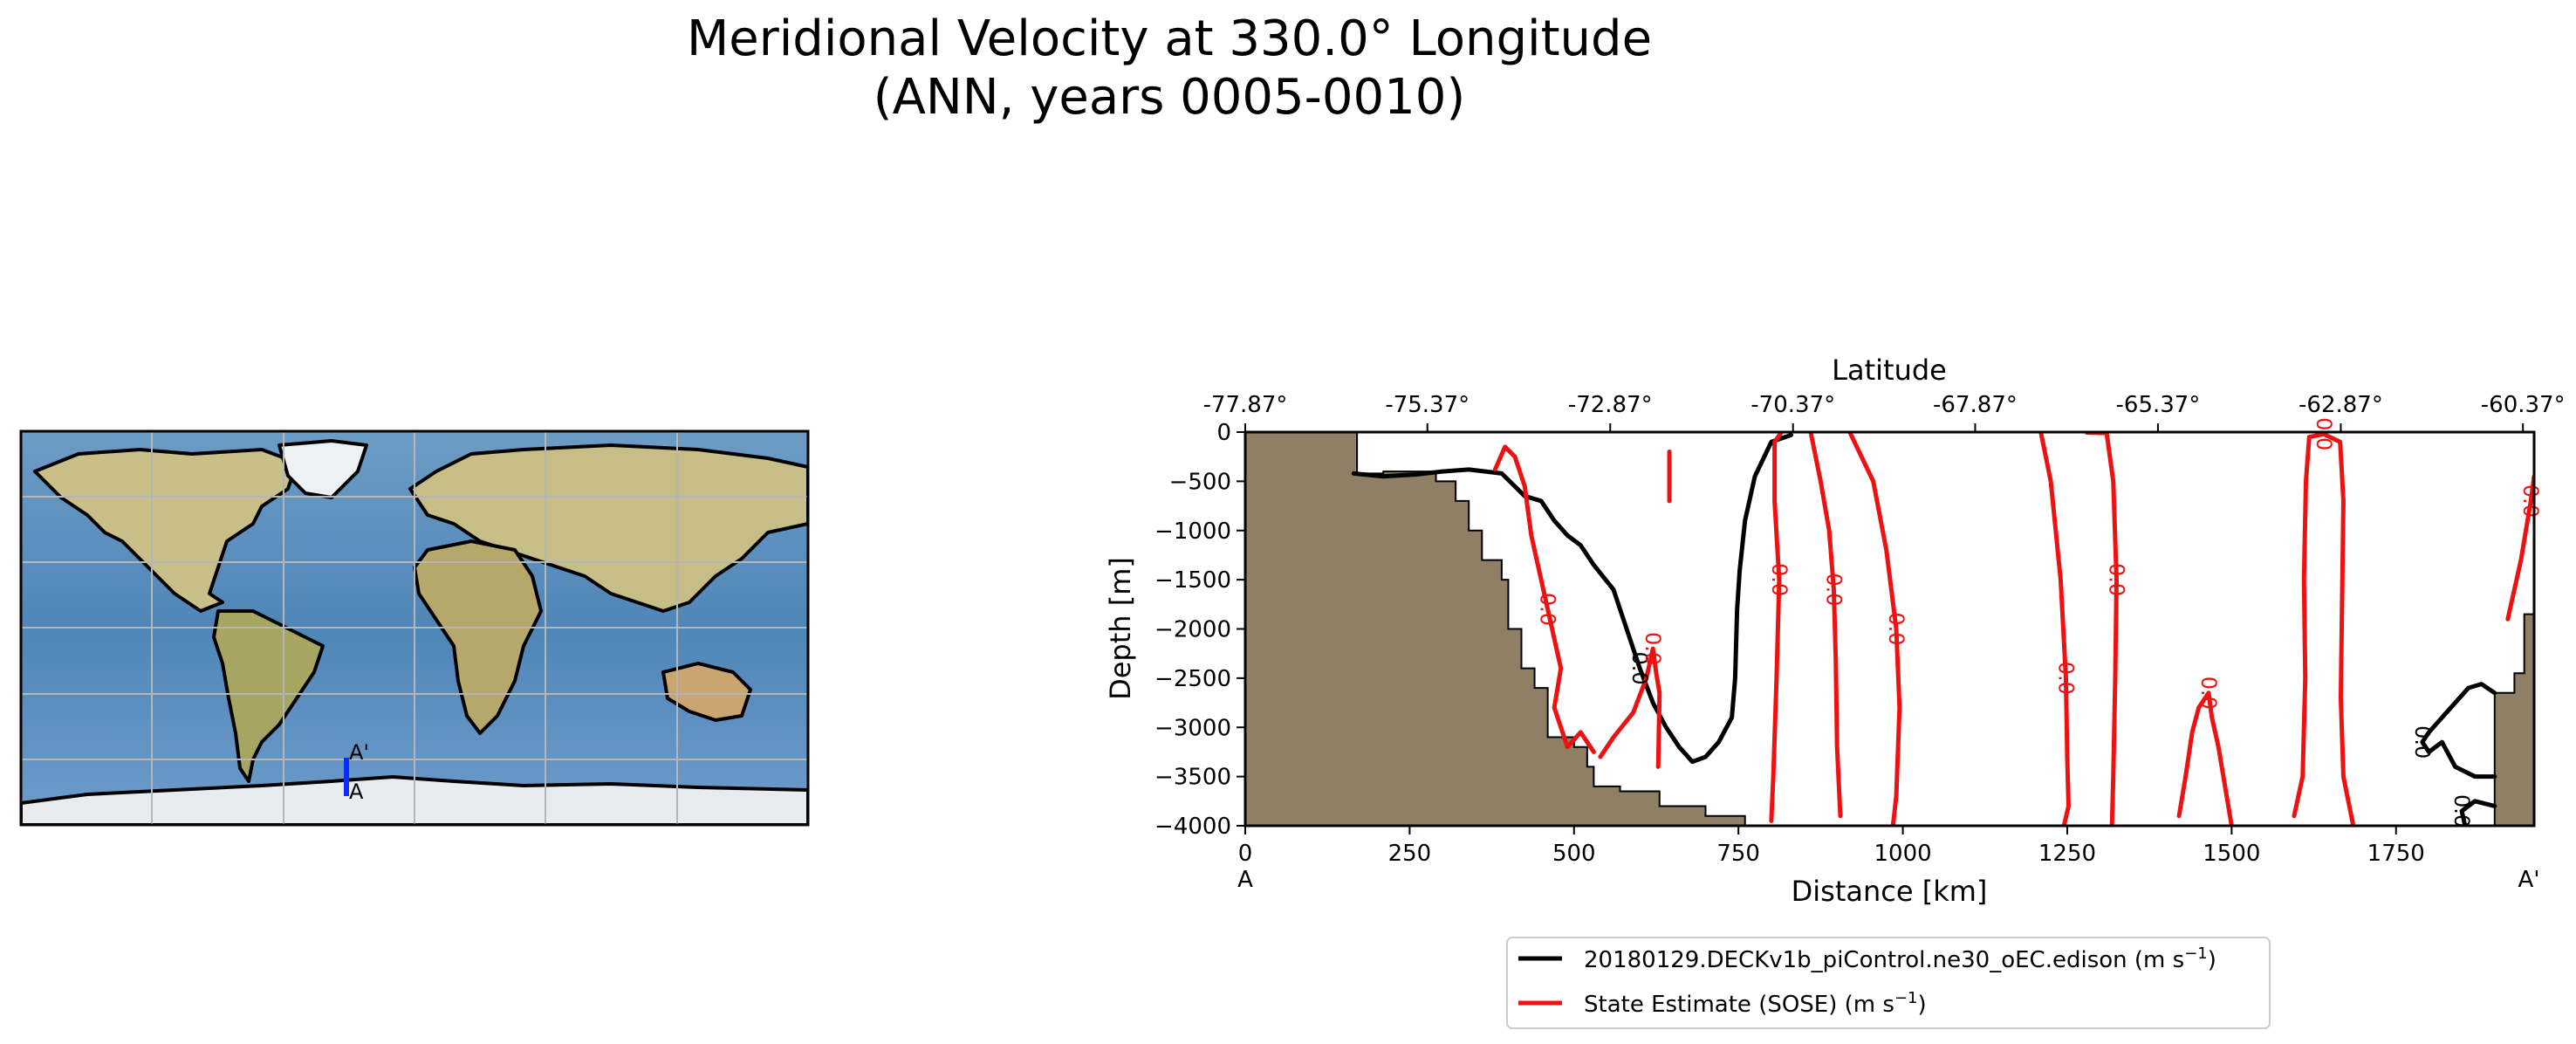  I want to click on y-tick-label: −2000, so click(1193, 630).